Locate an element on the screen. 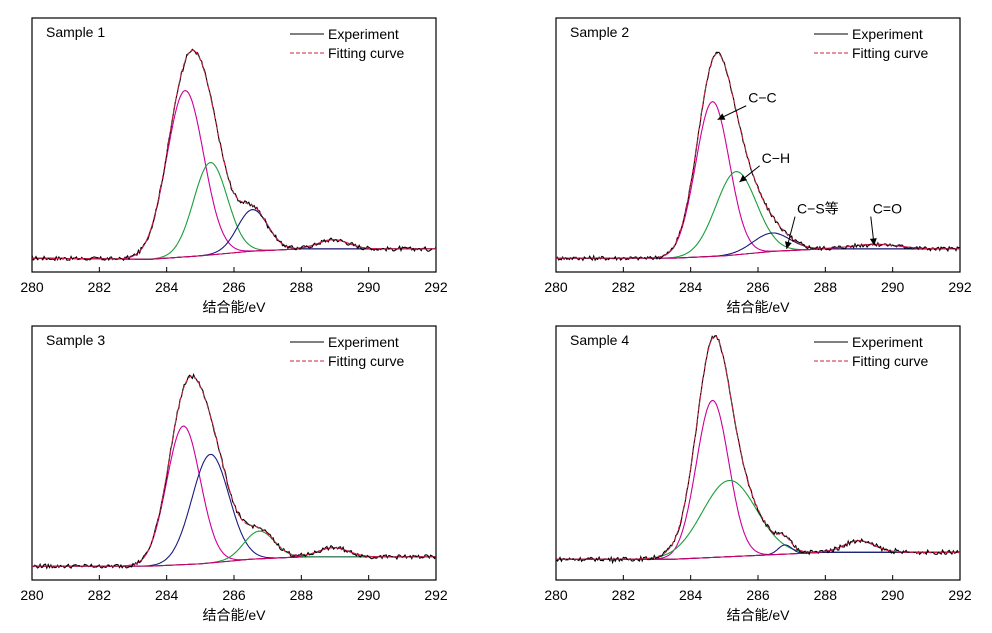 The height and width of the screenshot is (633, 992). annotation-label: C−H is located at coordinates (776, 158).